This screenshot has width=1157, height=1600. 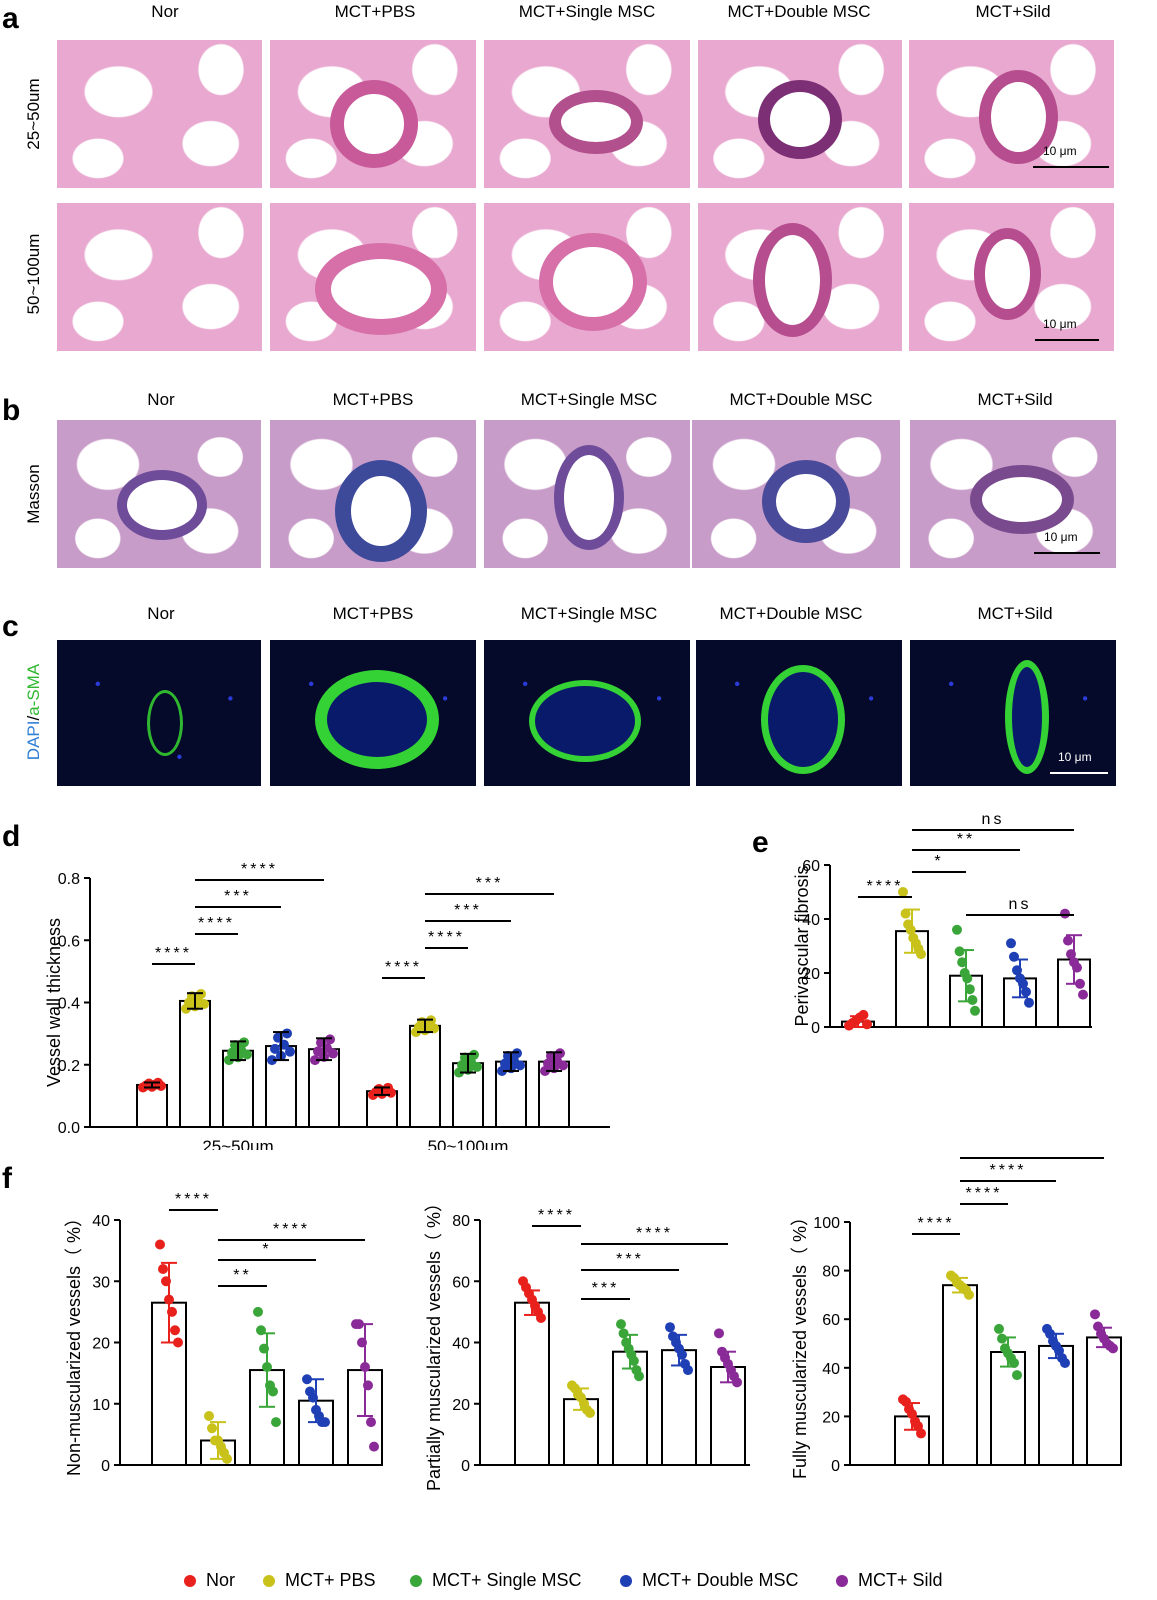 I want to click on y-tick-label: 0.4, so click(x=69, y=1004).